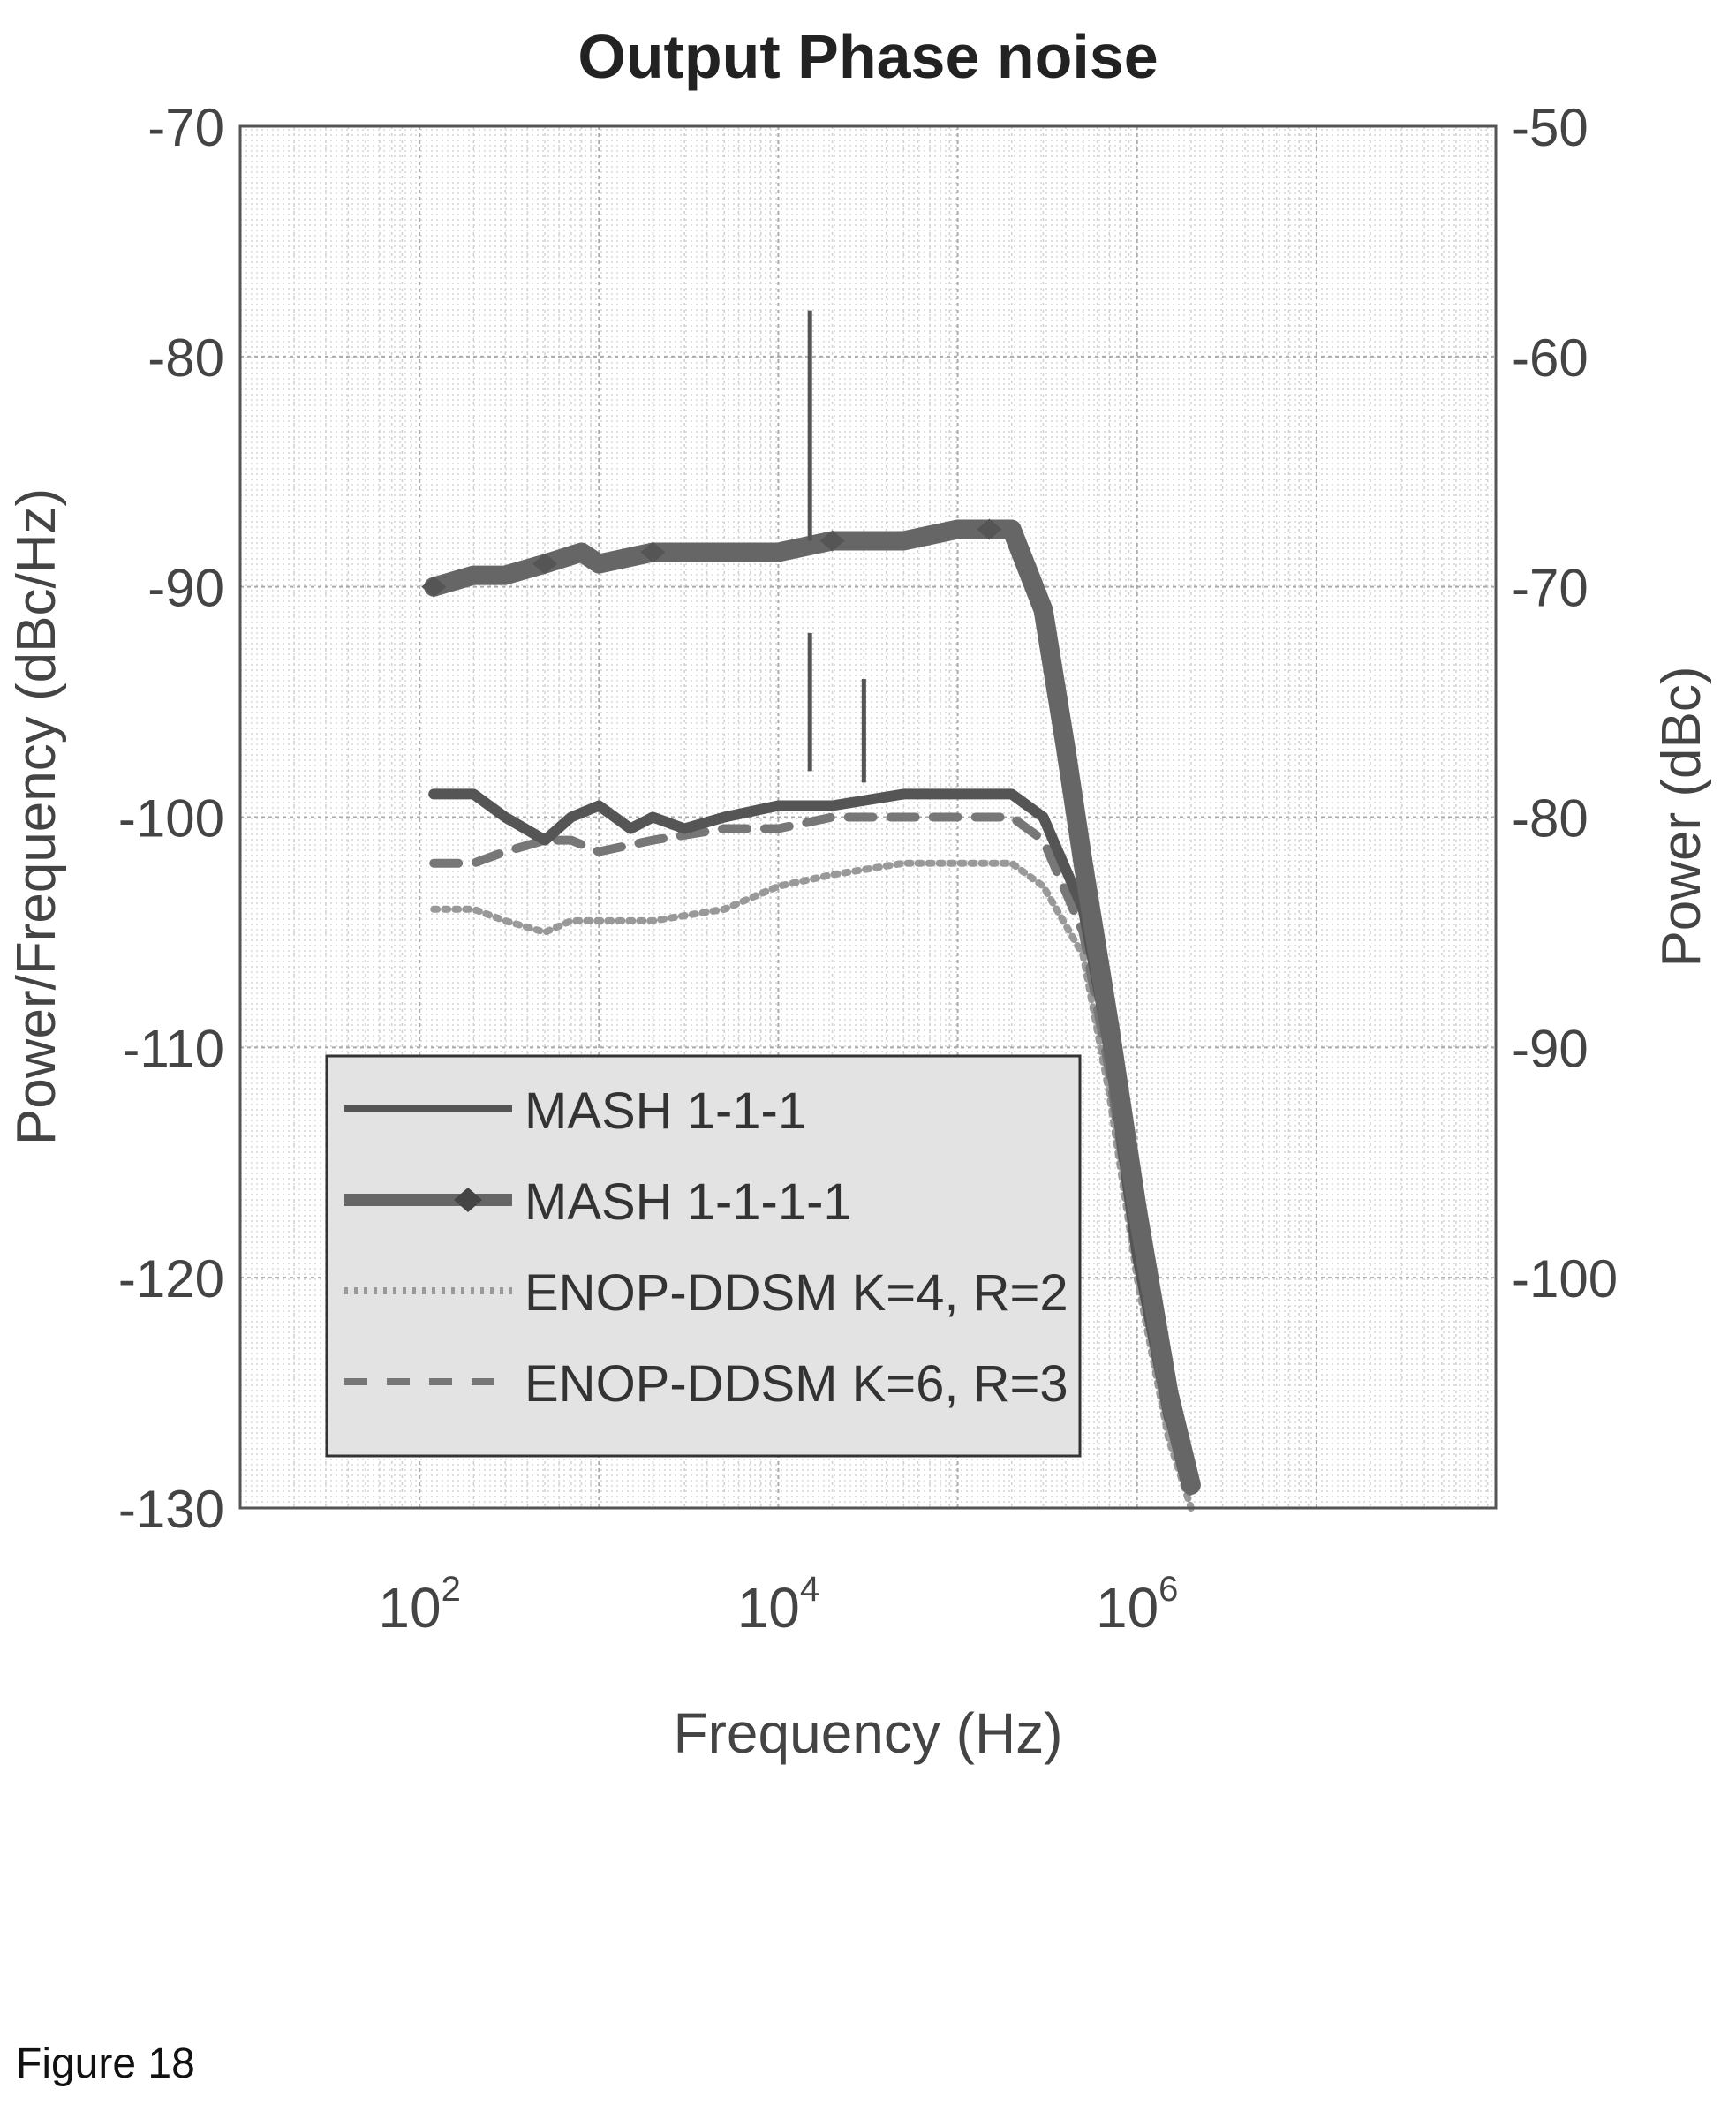  I want to click on legend-label-0: MASH 1-1-1, so click(666, 1111).